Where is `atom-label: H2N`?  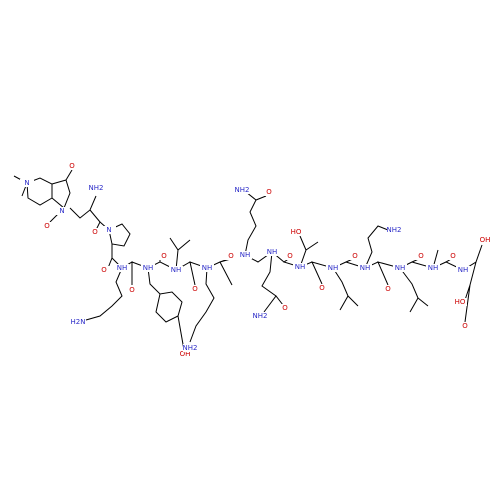 atom-label: H2N is located at coordinates (78, 322).